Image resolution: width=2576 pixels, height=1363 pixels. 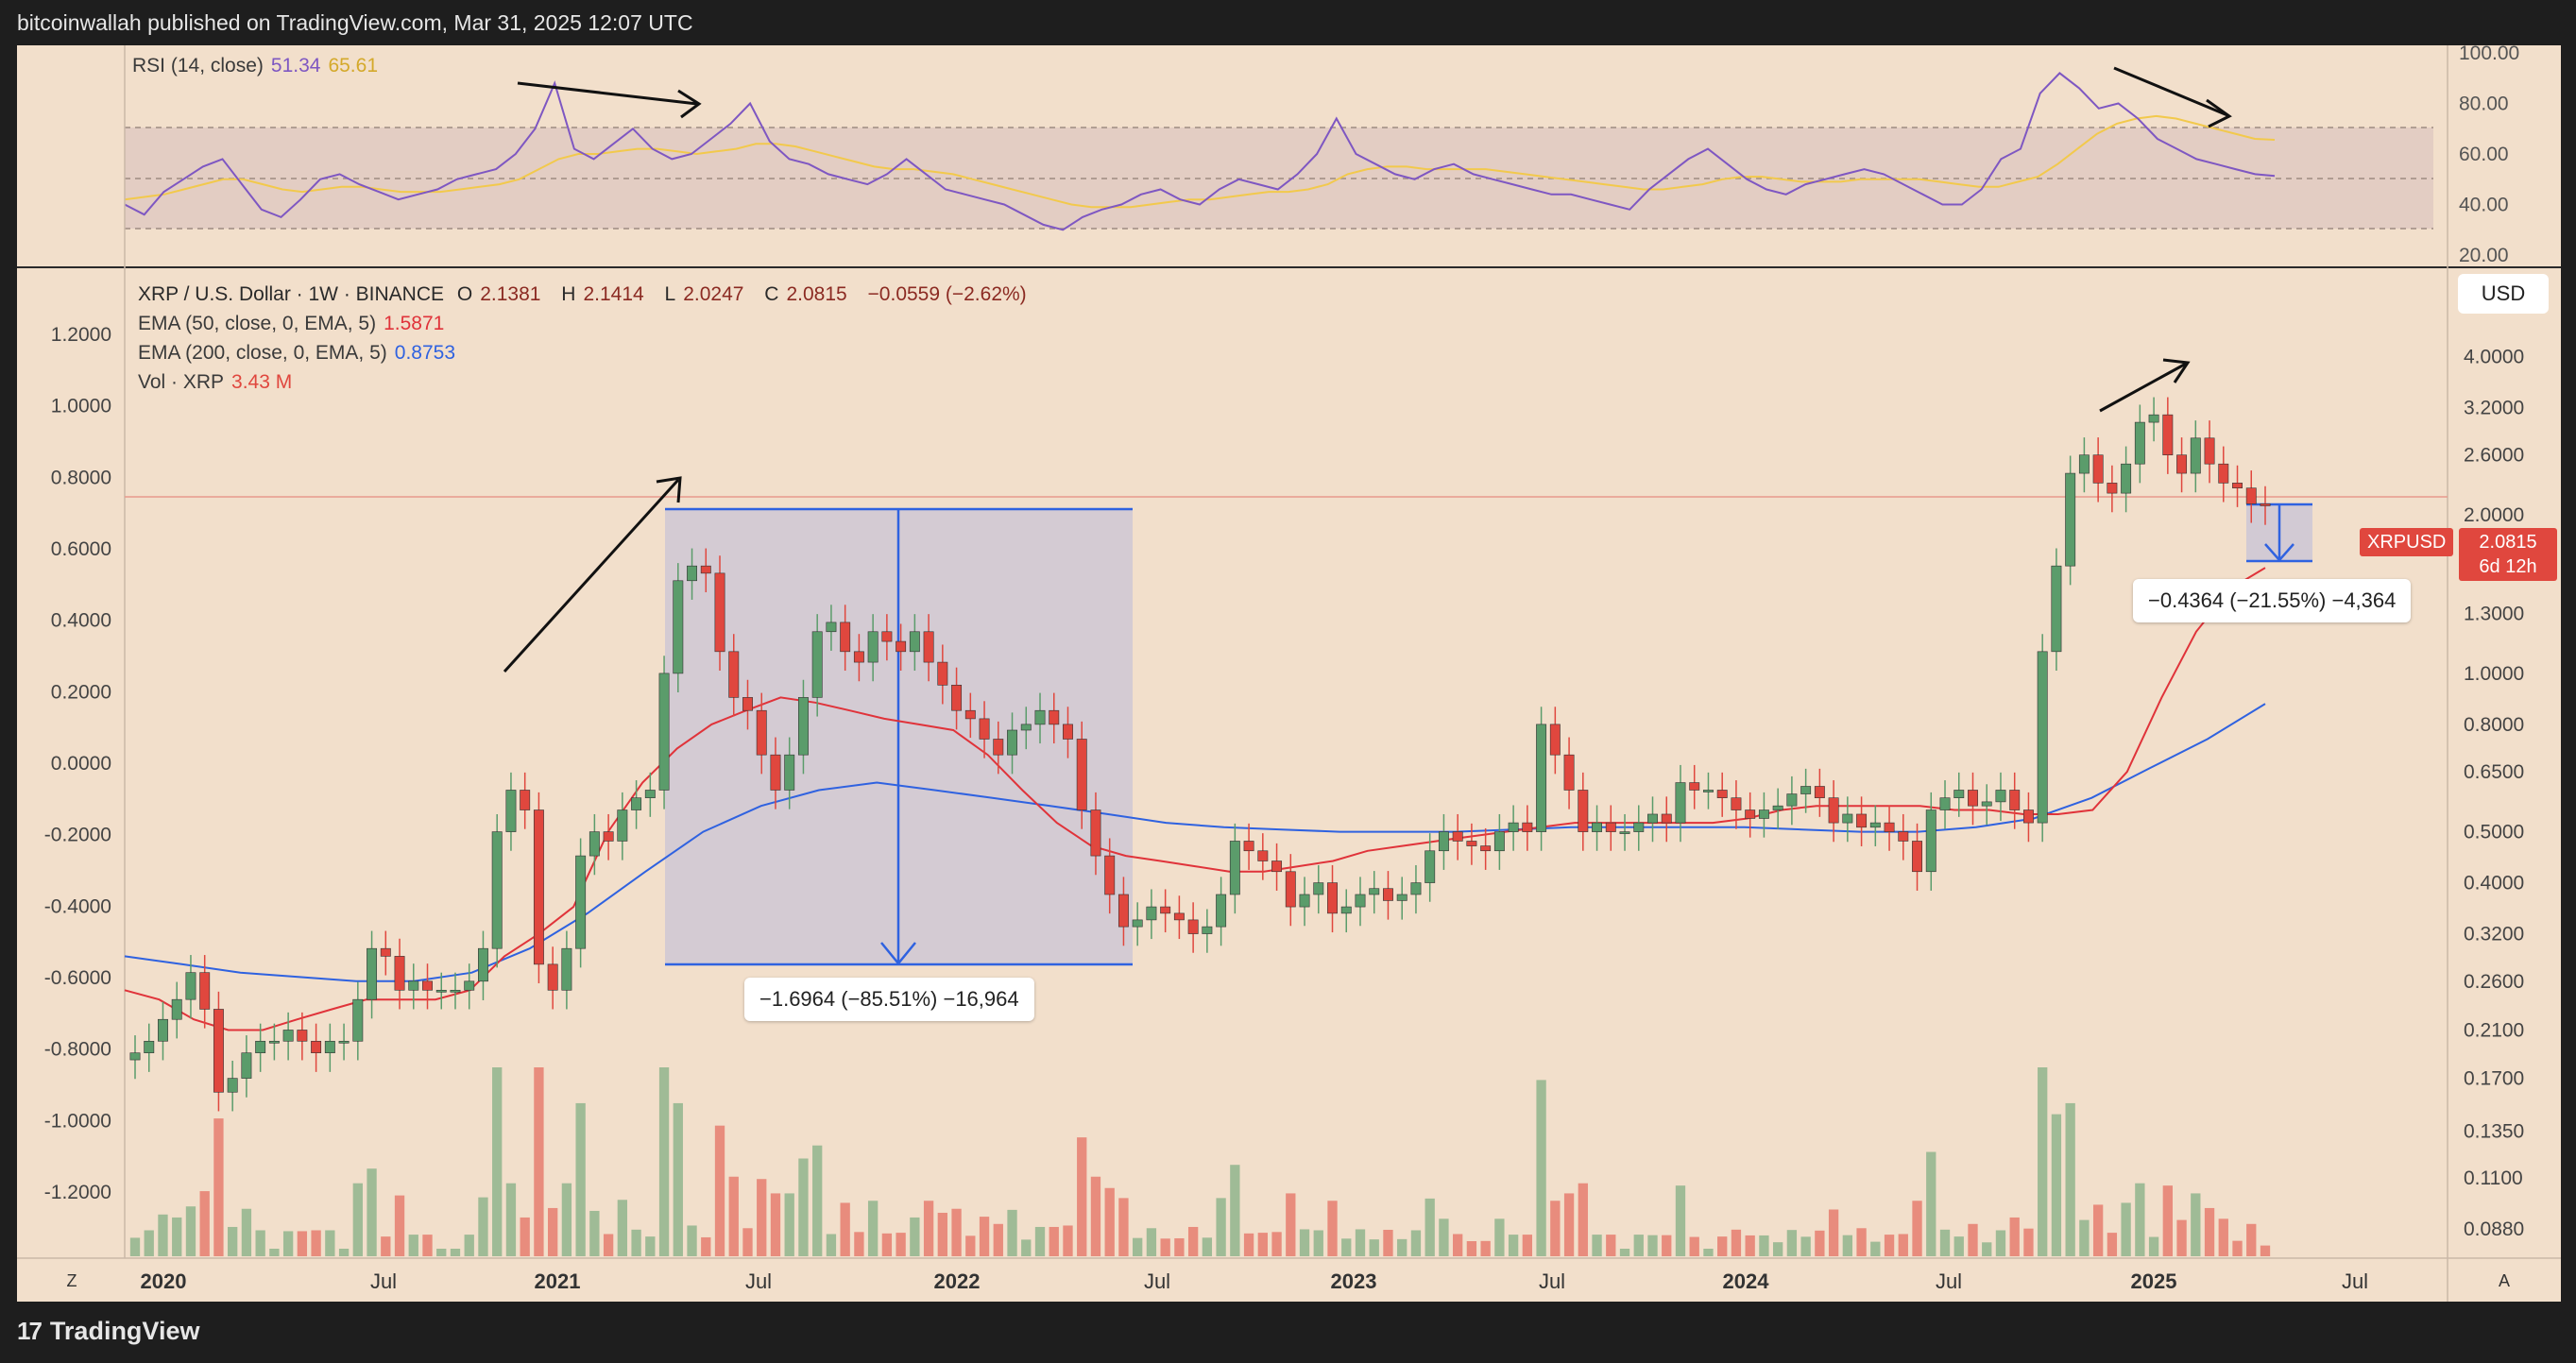 What do you see at coordinates (511, 294) in the screenshot?
I see `open-value: 2.1381` at bounding box center [511, 294].